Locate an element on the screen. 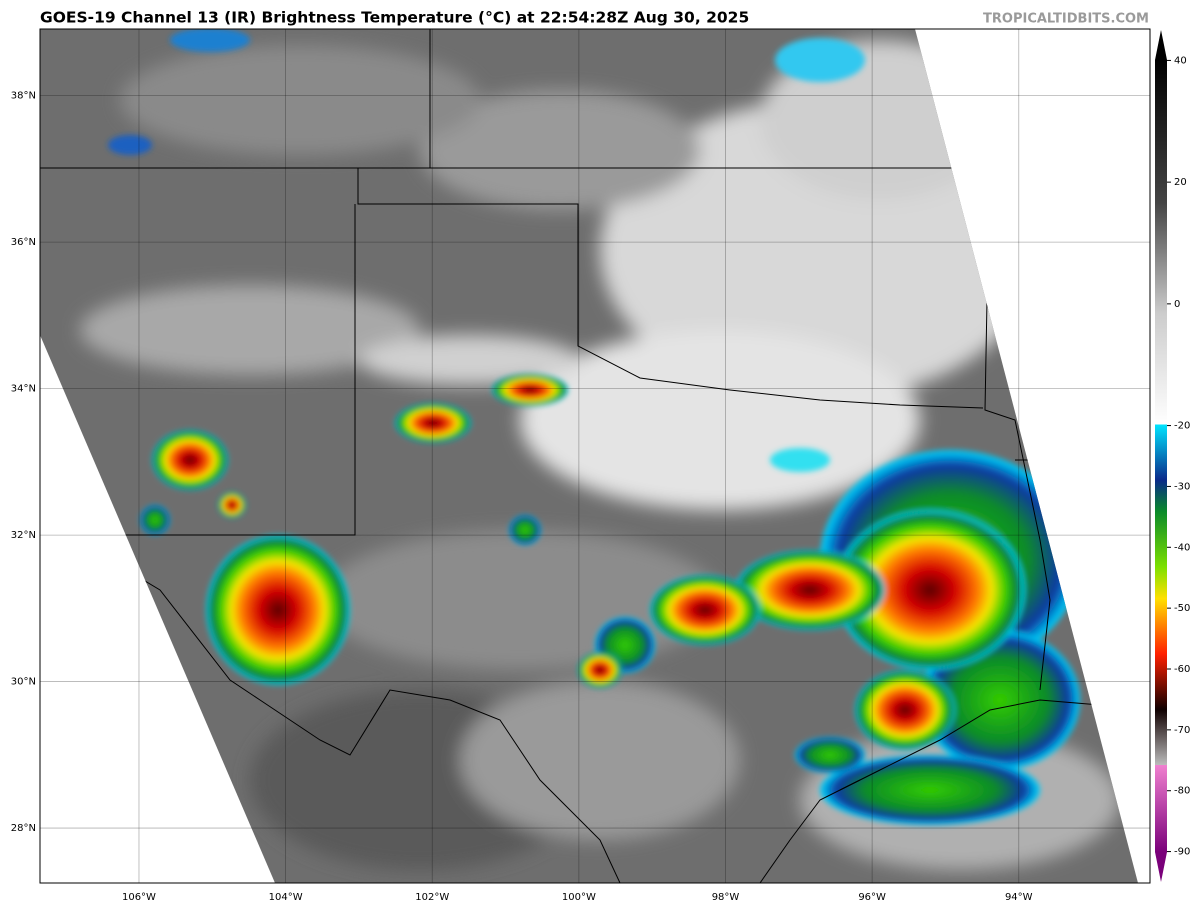 This screenshot has height=906, width=1200. lon-label: 98°W is located at coordinates (726, 897).